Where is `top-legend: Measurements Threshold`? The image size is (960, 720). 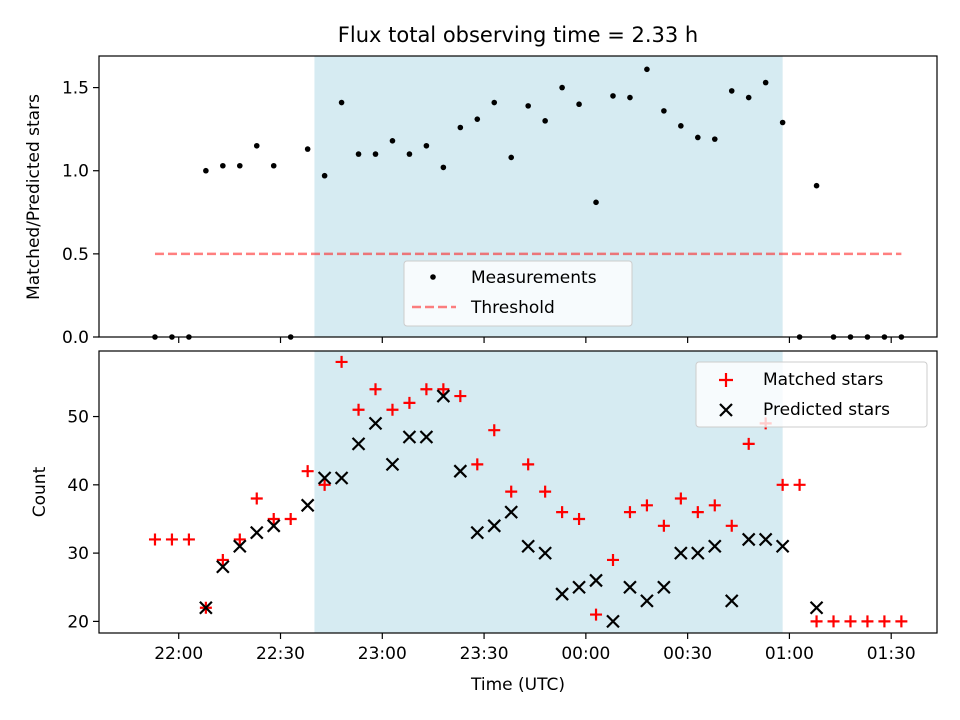
top-legend: Measurements Threshold is located at coordinates (518, 293).